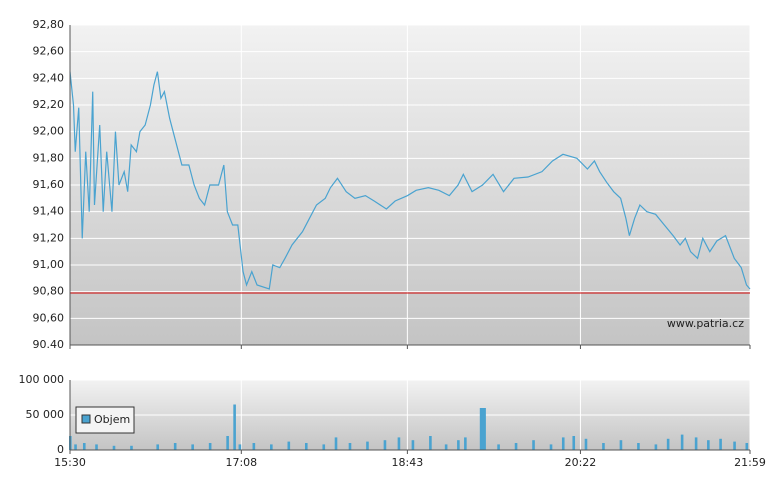 The width and height of the screenshot is (780, 490). I want to click on y-tick-label: 91,20, so click(49, 237).